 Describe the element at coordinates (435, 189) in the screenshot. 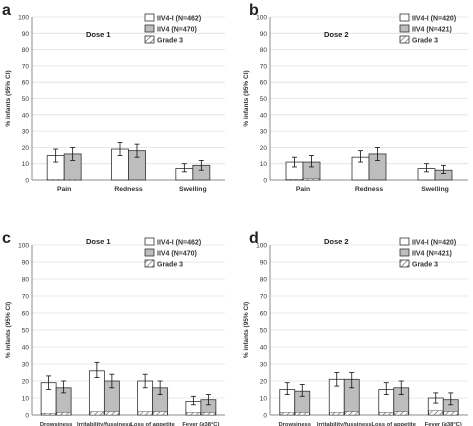

I see `x-tick-label: Swelling` at that location.